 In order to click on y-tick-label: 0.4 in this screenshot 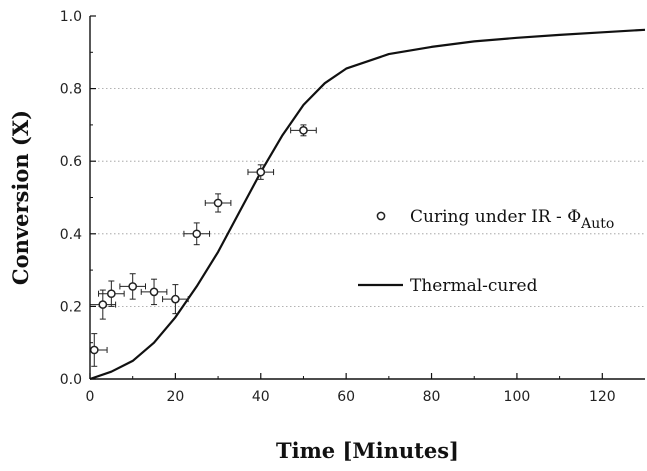, I will do `click(71, 235)`.